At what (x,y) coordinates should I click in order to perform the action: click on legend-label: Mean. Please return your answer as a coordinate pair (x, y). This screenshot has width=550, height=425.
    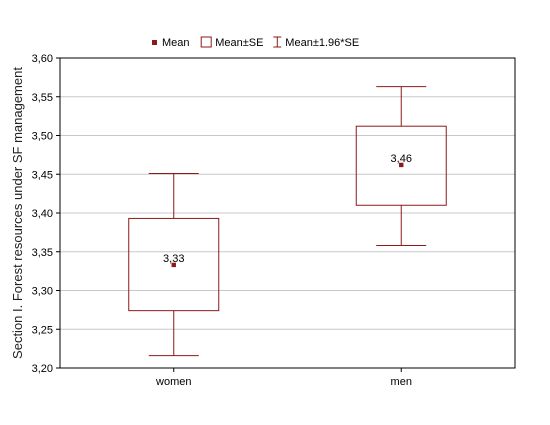
    Looking at the image, I should click on (176, 43).